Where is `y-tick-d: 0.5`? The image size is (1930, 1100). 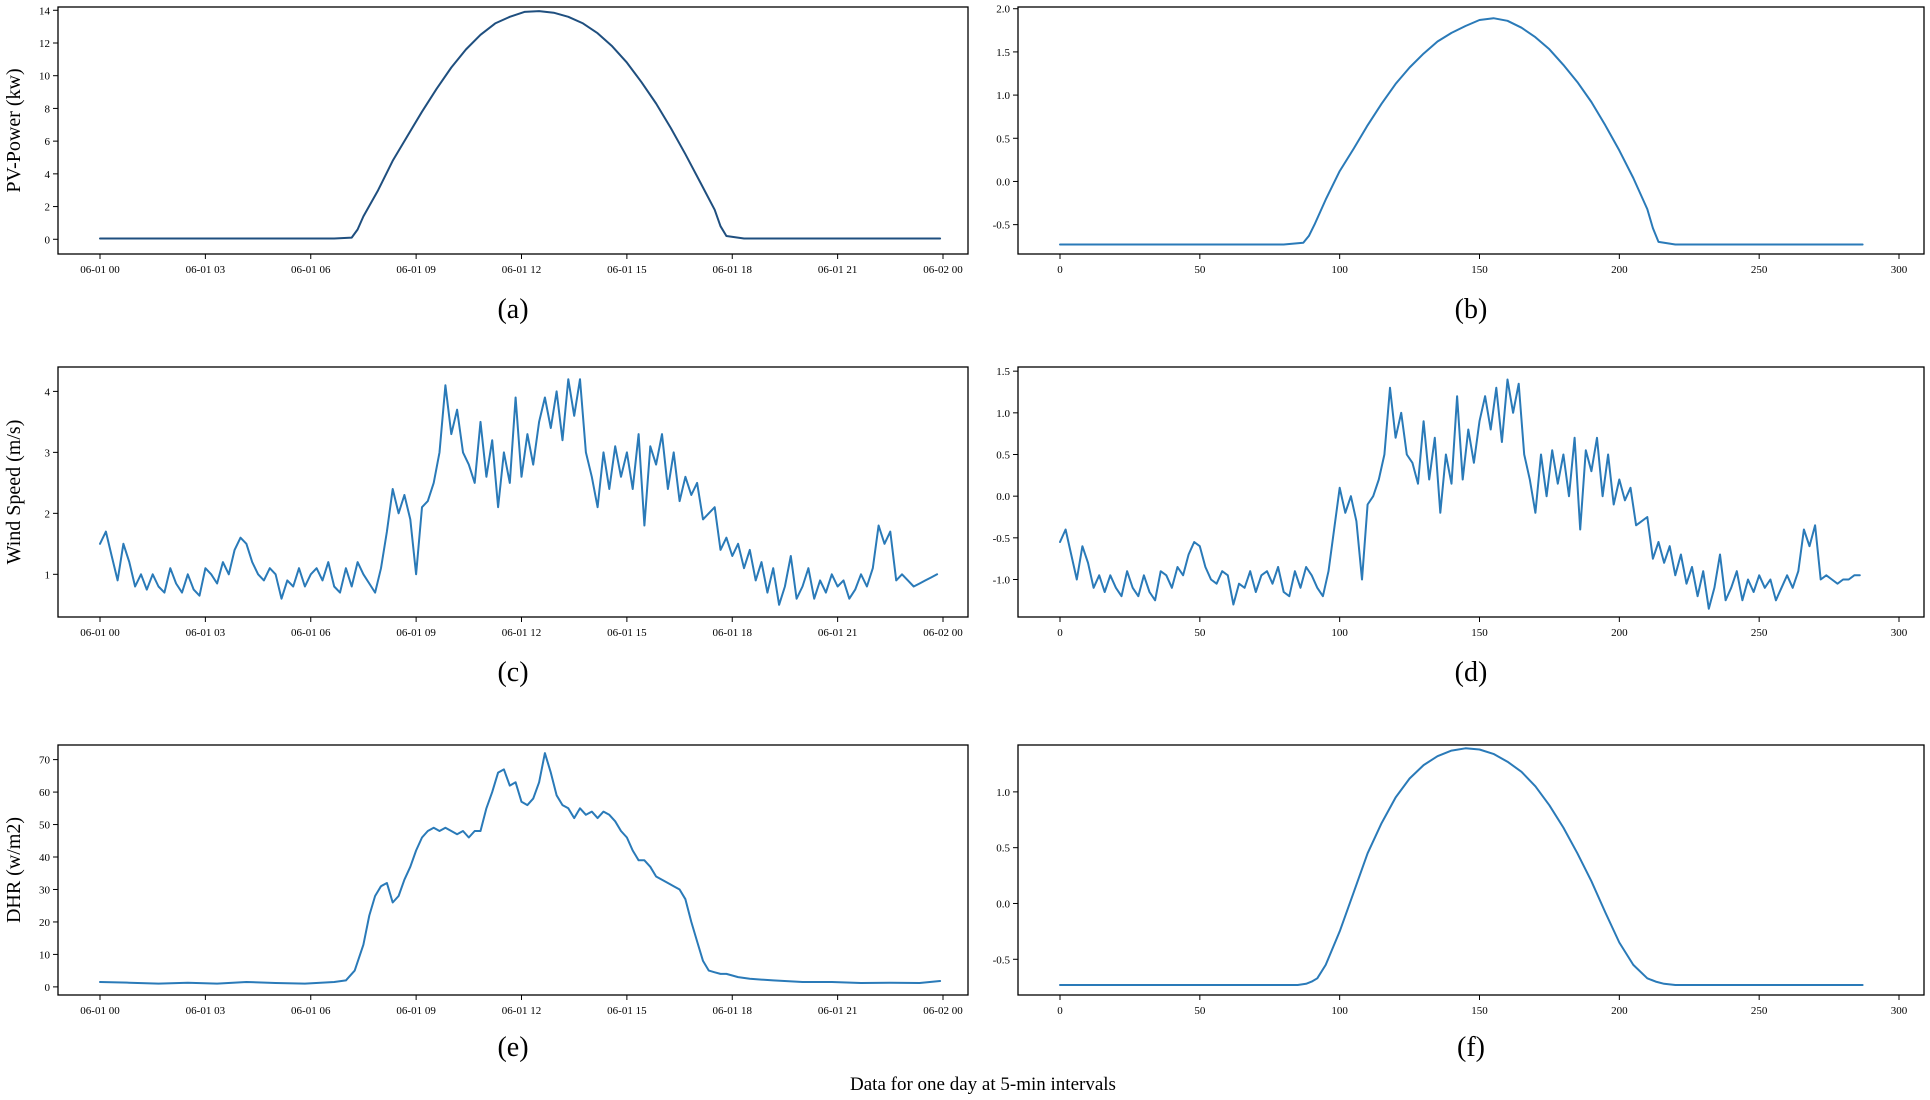
y-tick-d: 0.5 is located at coordinates (1007, 456).